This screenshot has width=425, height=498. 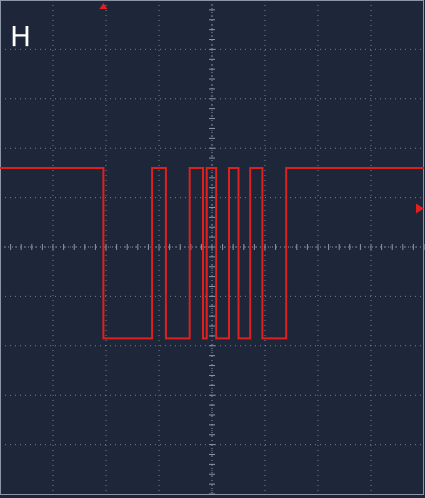 What do you see at coordinates (420, 208) in the screenshot?
I see `trigger-level-marker` at bounding box center [420, 208].